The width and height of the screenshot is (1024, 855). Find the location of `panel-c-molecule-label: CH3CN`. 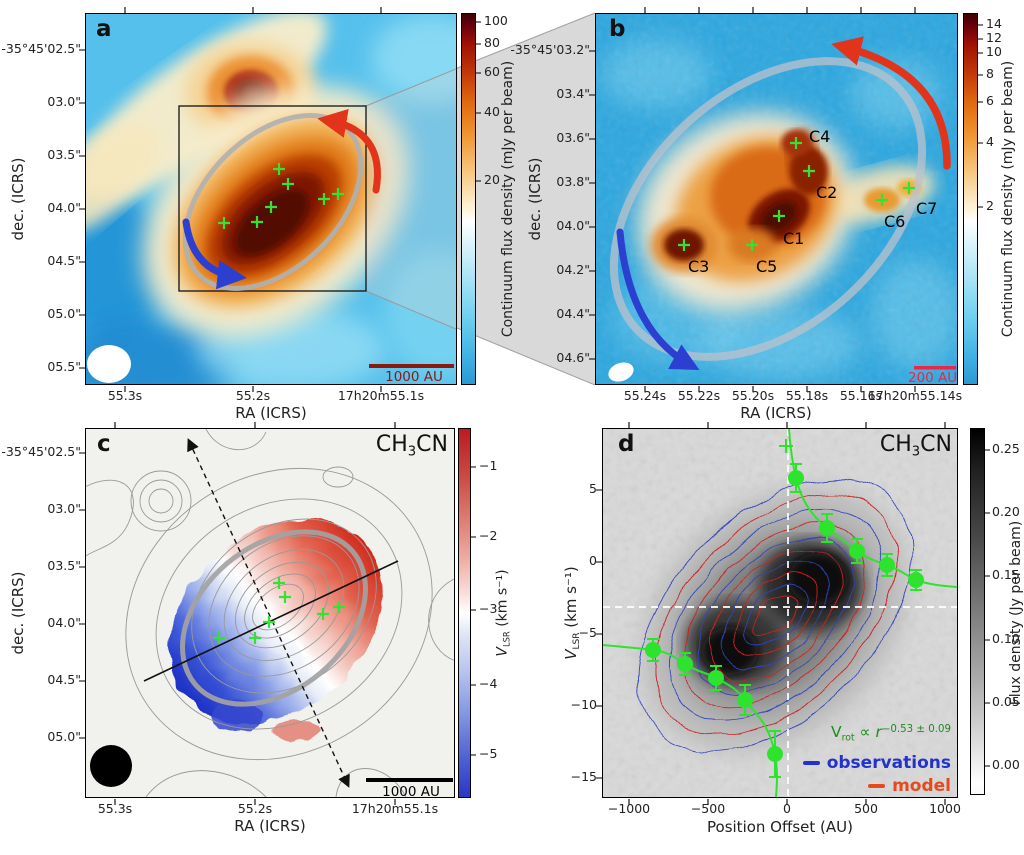

panel-c-molecule-label: CH3CN is located at coordinates (411, 446).